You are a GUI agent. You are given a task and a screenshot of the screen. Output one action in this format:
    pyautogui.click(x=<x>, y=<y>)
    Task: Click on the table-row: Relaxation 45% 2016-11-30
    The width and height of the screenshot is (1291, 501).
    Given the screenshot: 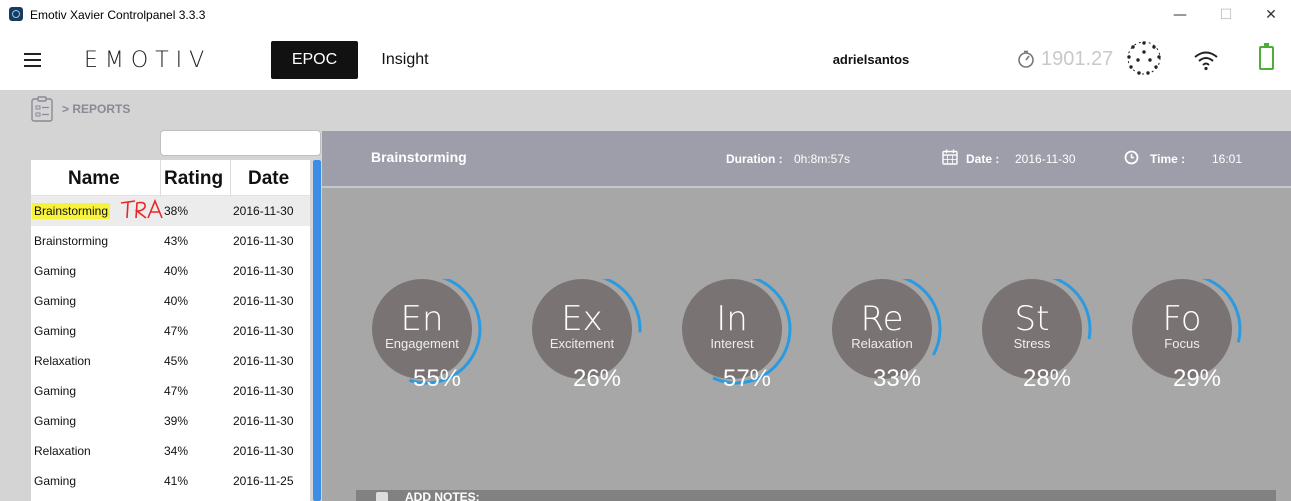 What is the action you would take?
    pyautogui.click(x=170, y=361)
    